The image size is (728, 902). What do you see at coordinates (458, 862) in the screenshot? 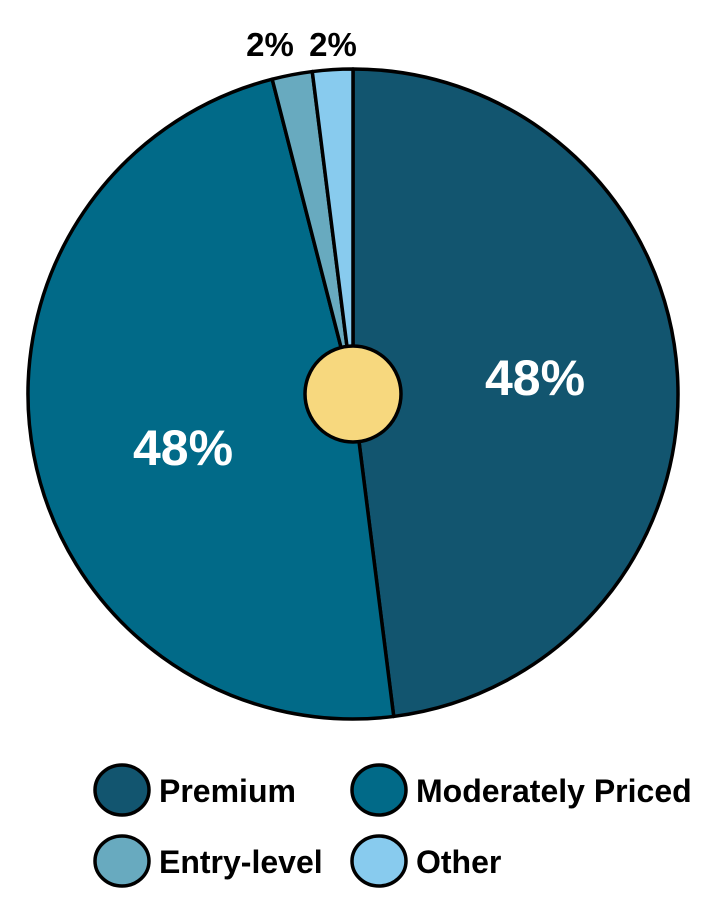
I see `legend-label: Other` at bounding box center [458, 862].